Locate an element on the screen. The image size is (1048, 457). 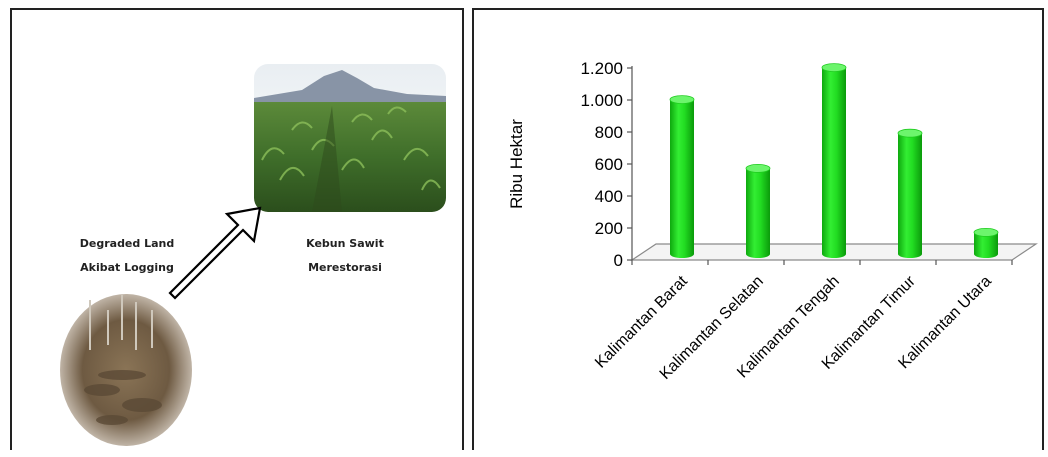
y-tick-label: 400 is located at coordinates (609, 196).